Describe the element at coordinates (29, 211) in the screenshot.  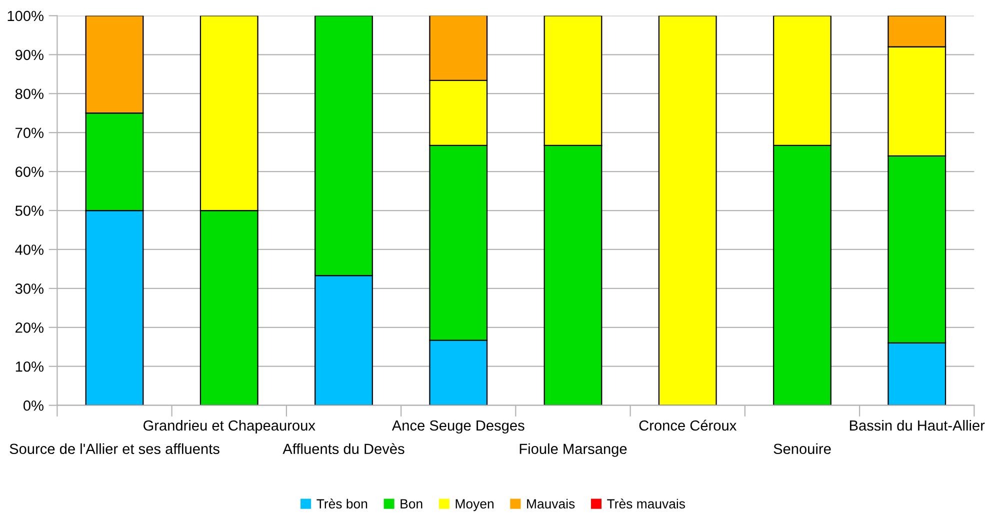
I see `y-tick-label: 50%` at that location.